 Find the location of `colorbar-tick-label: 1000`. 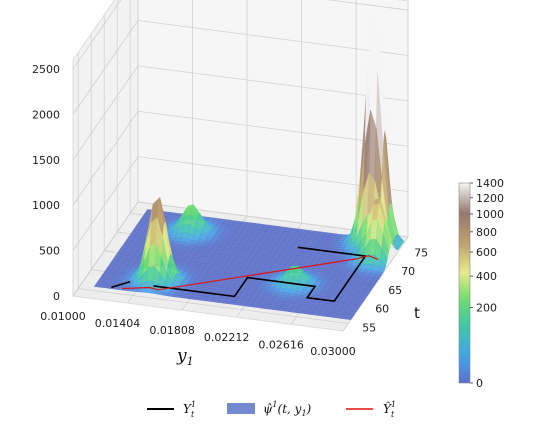

colorbar-tick-label: 1000 is located at coordinates (490, 214).